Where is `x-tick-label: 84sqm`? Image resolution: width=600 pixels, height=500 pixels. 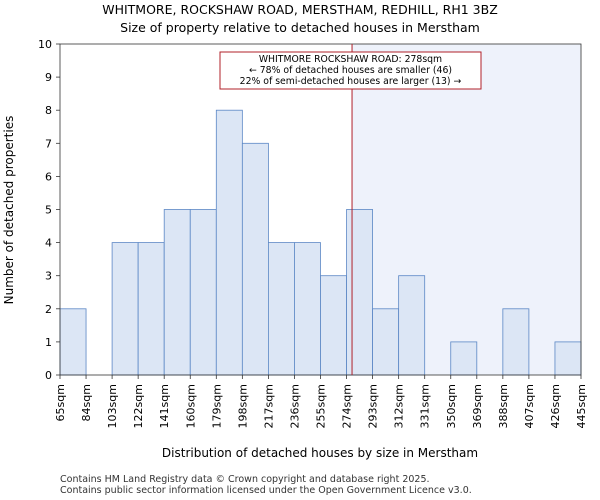
x-tick-label: 84sqm is located at coordinates (86, 402).